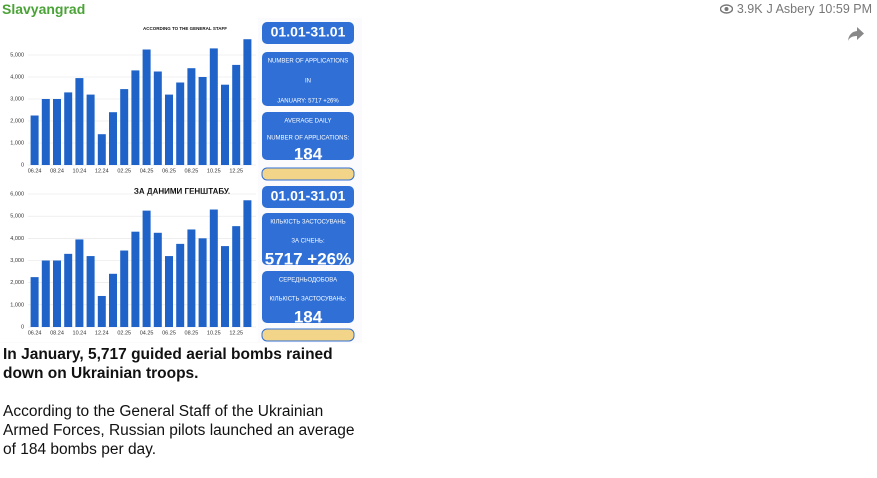 The width and height of the screenshot is (877, 478). What do you see at coordinates (17, 305) in the screenshot?
I see `y-tick-label: 1,000` at bounding box center [17, 305].